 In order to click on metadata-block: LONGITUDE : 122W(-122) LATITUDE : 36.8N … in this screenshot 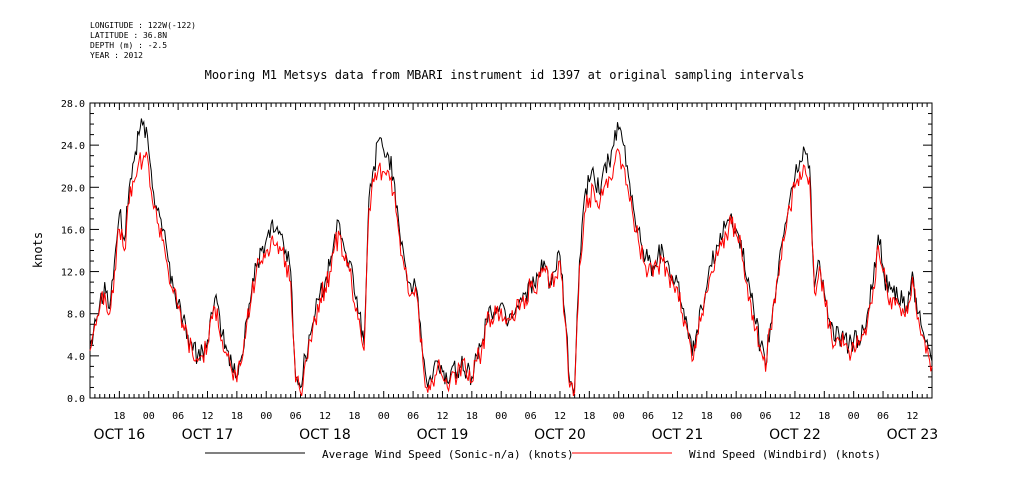, I will do `click(143, 41)`.